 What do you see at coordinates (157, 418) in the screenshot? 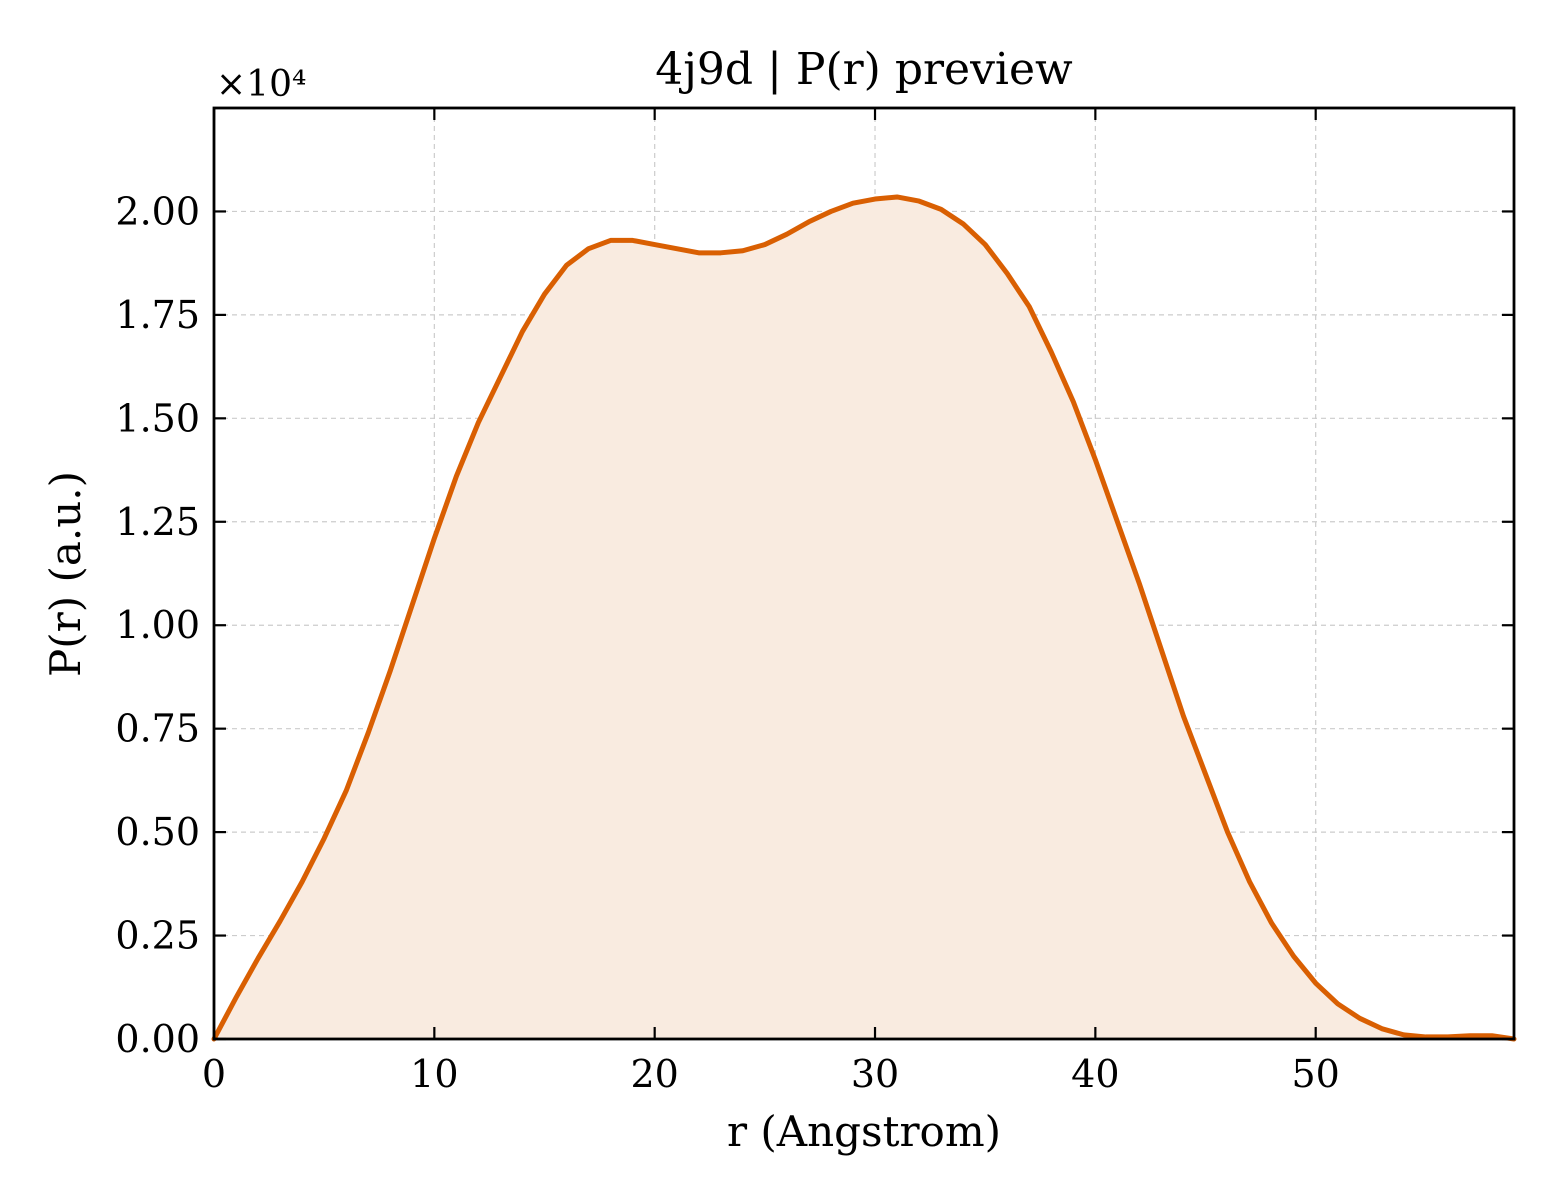
I see `y-tick-label: 1.50` at bounding box center [157, 418].